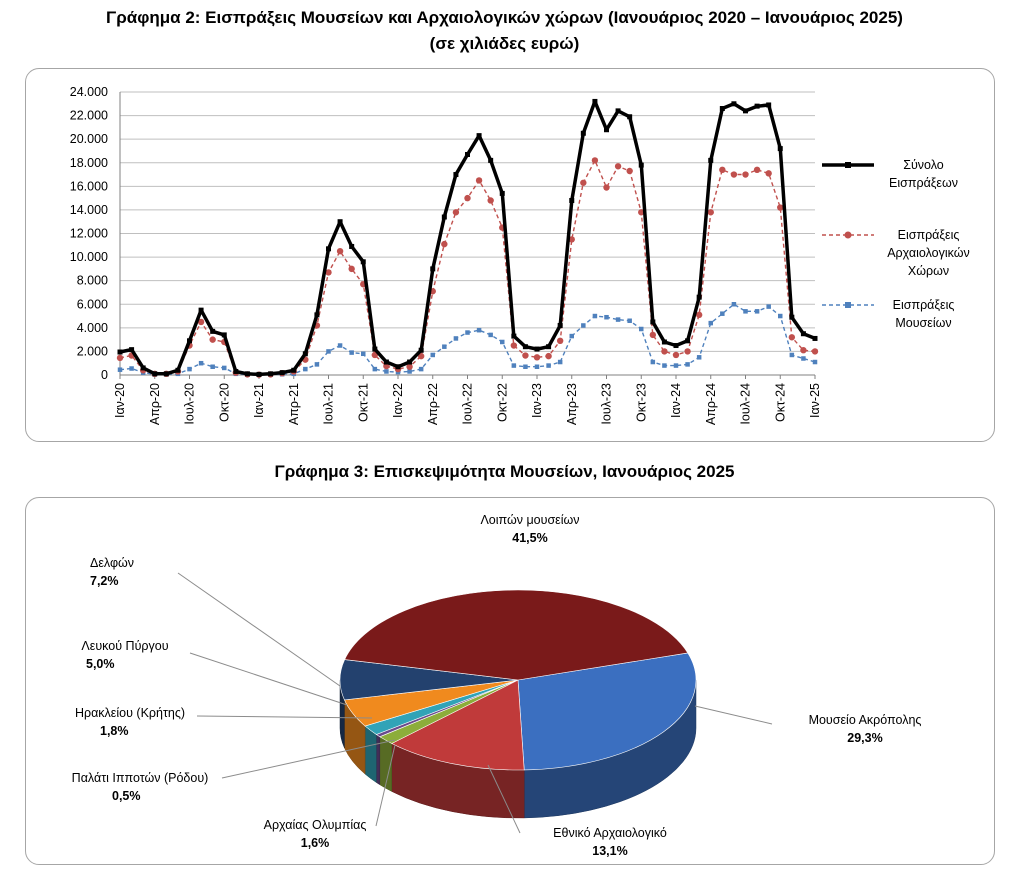  Describe the element at coordinates (155, 404) in the screenshot. I see `x-tick-label: Απρ-20` at that location.